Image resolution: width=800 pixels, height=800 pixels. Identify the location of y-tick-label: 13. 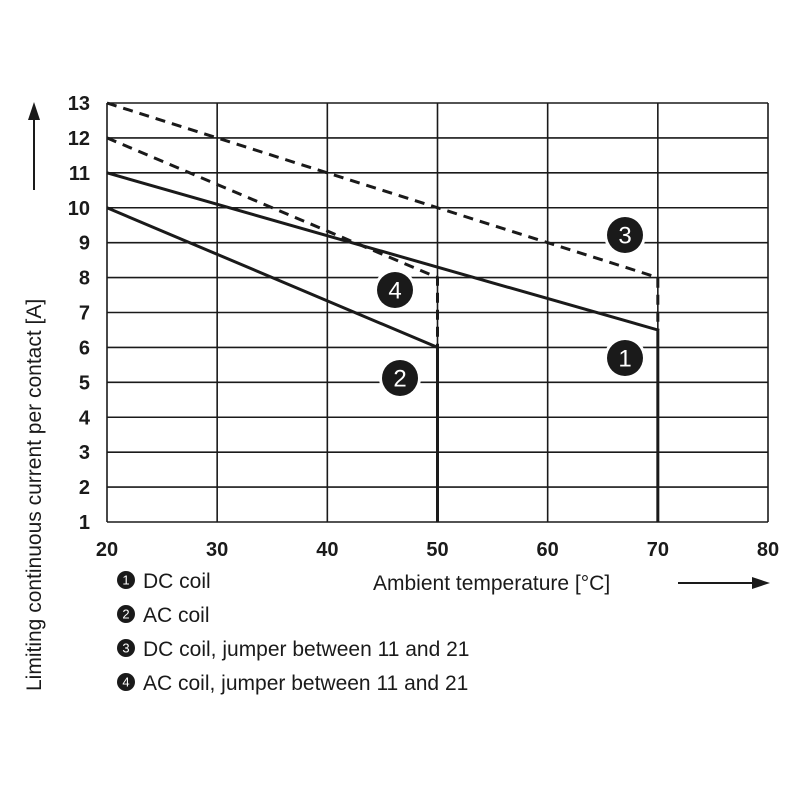
(79, 104).